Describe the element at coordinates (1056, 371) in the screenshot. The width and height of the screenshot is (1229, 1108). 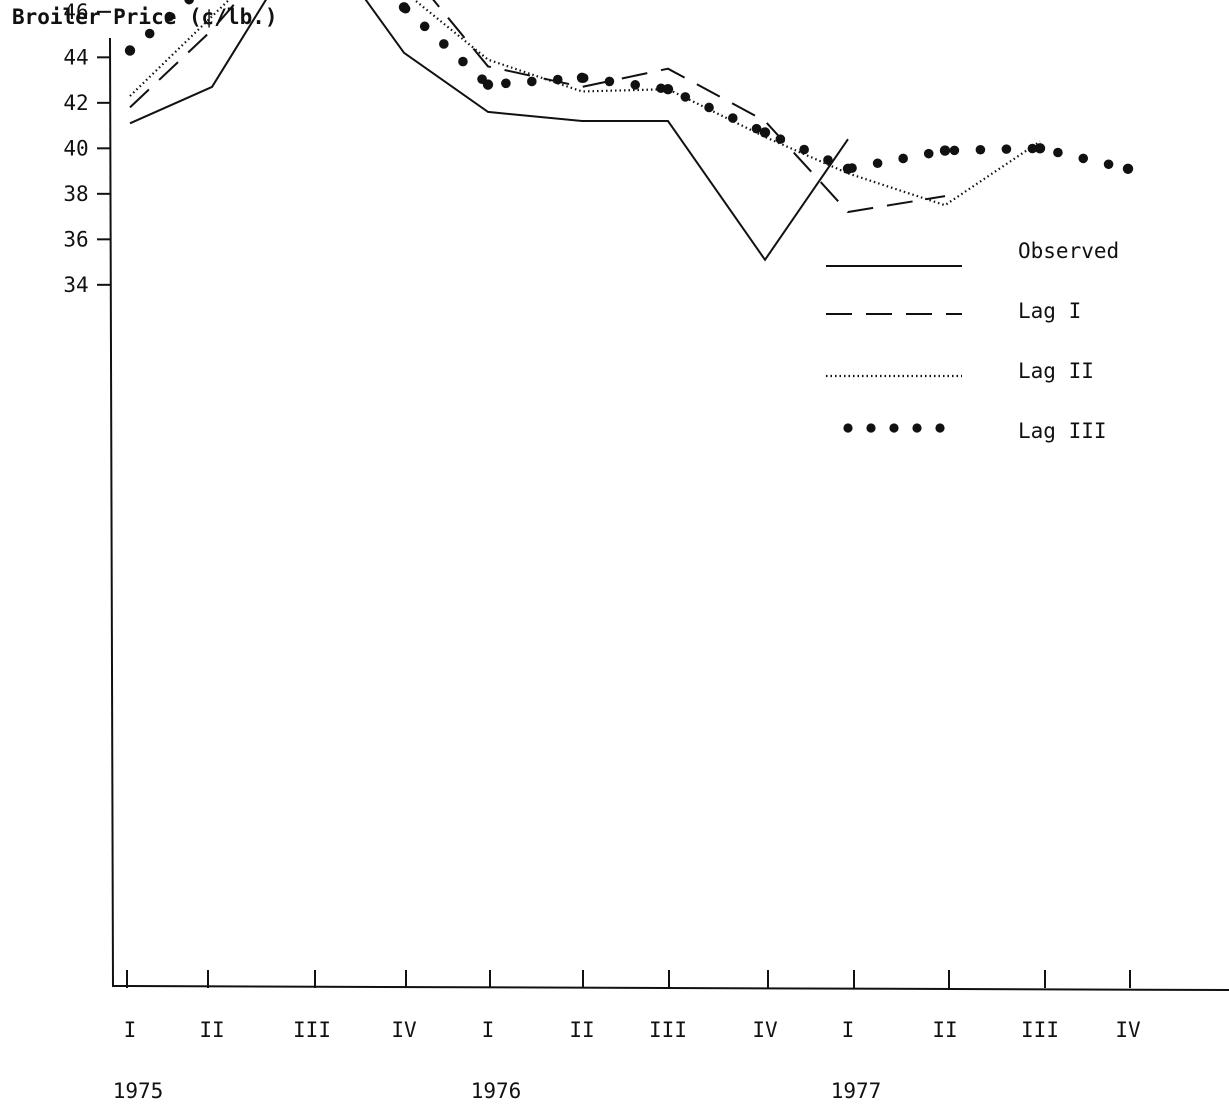
I see `legend-label: Lag II` at that location.